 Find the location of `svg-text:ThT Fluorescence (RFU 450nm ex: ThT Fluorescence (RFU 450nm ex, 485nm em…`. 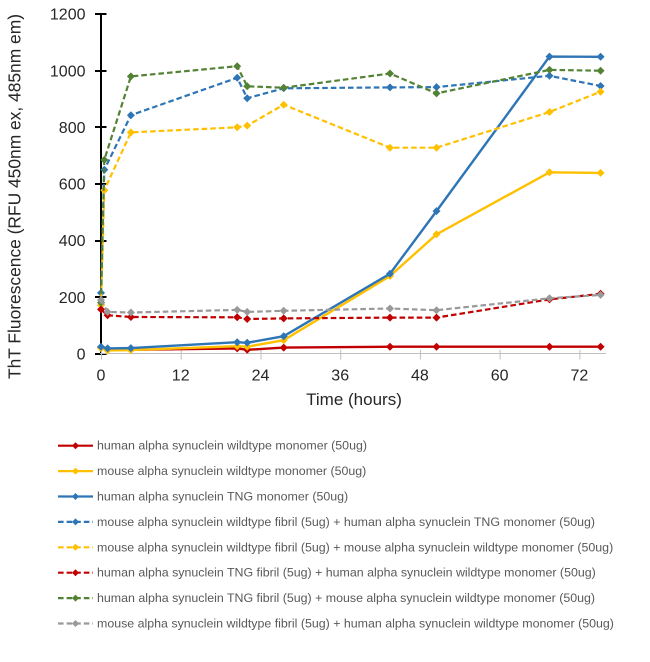

svg-text:ThT Fluorescence (RFU 450nm ex: ThT Fluorescence (RFU 450nm ex, 485nm em… is located at coordinates (15, 196).